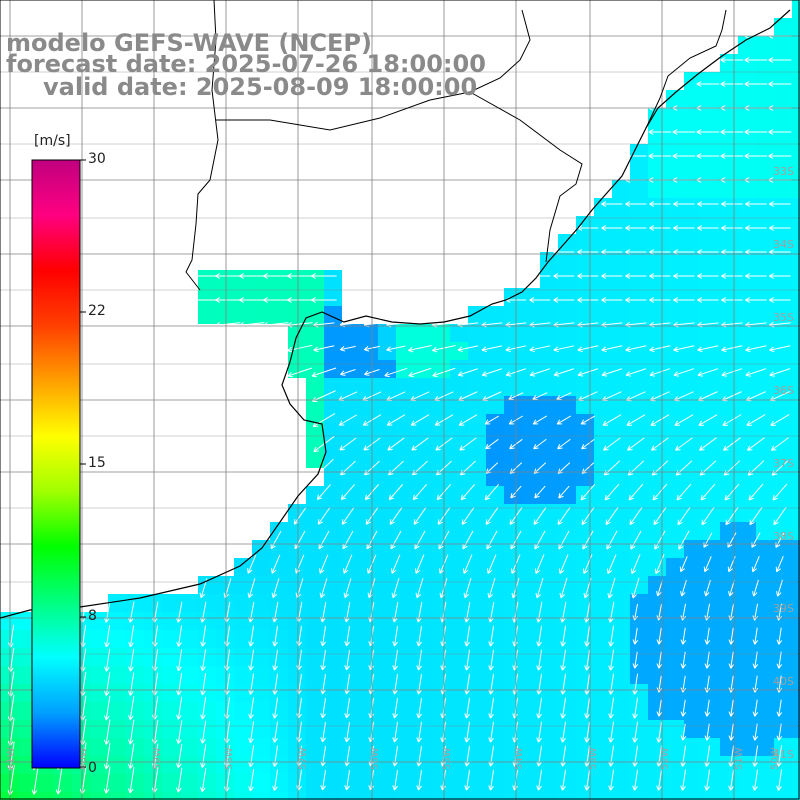 This screenshot has width=800, height=800. I want to click on latitude-labels: 33S 34S 35S 36S 37S 38S 39S 40S 41S, so click(783, 463).